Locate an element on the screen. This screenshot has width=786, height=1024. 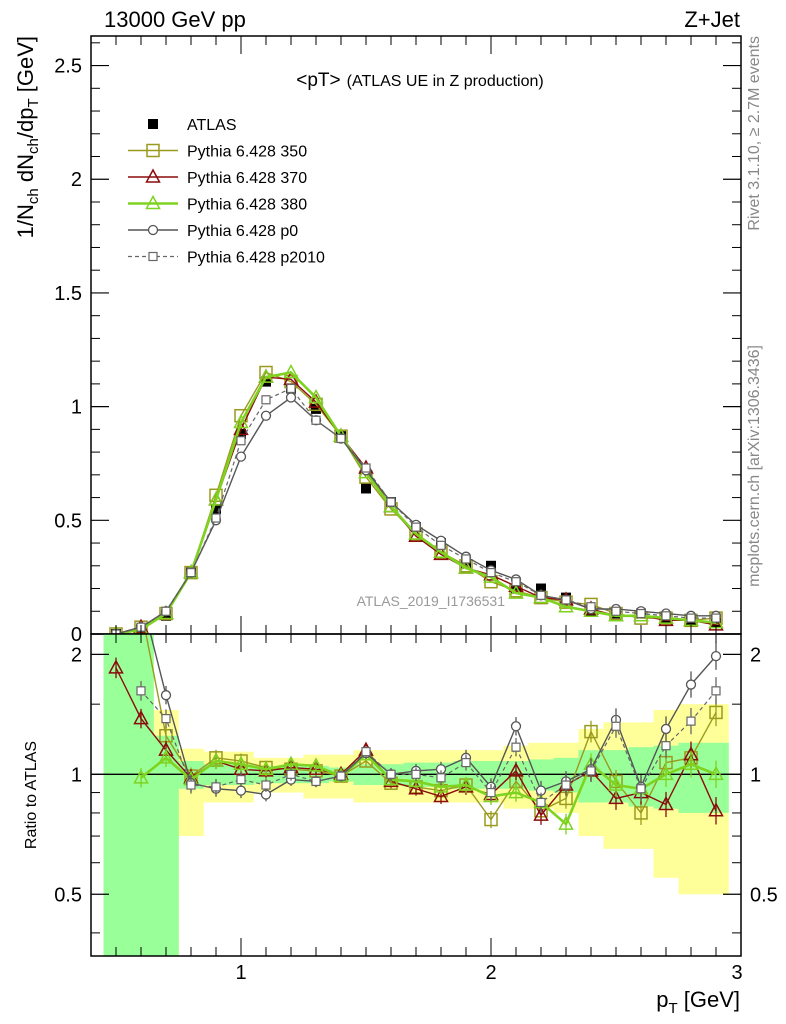
main-title: <pT> (ATLAS UE in Z production) is located at coordinates (419, 80).